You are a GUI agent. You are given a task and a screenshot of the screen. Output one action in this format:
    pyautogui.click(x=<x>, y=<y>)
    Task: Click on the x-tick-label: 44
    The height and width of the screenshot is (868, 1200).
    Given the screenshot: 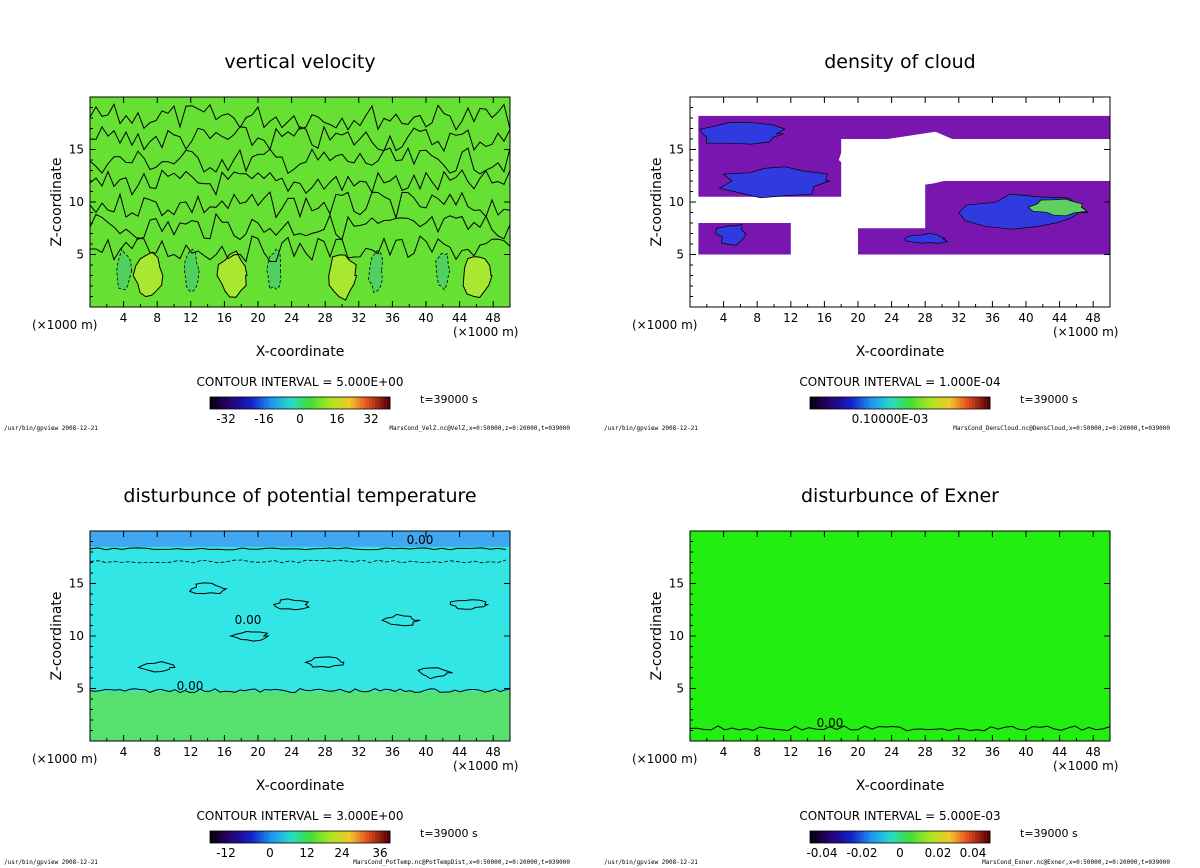 What is the action you would take?
    pyautogui.click(x=1059, y=752)
    